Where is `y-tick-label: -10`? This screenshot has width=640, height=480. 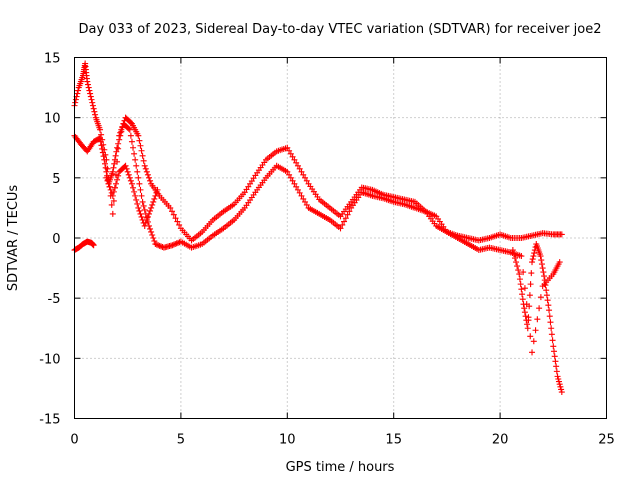 y-tick-label: -10 is located at coordinates (49, 359).